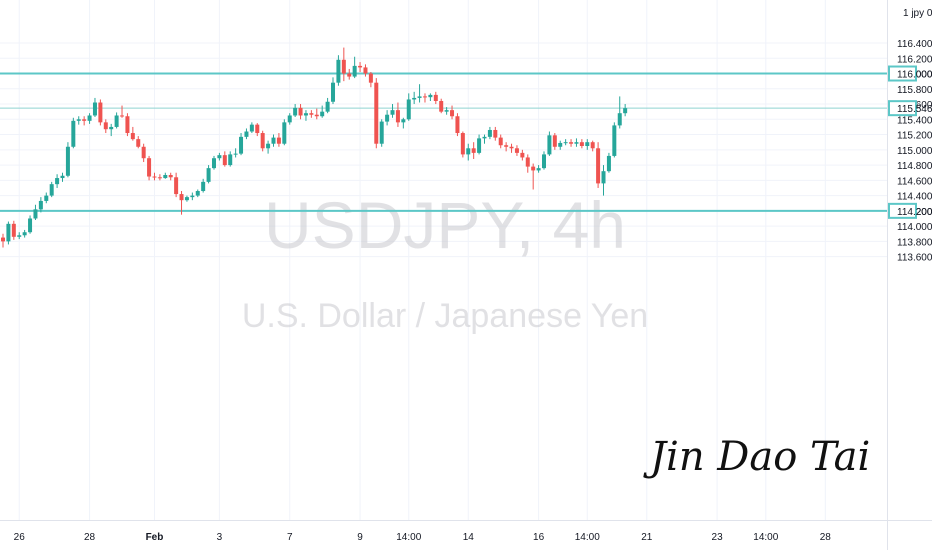  I want to click on x-tick-label: 7, so click(290, 537).